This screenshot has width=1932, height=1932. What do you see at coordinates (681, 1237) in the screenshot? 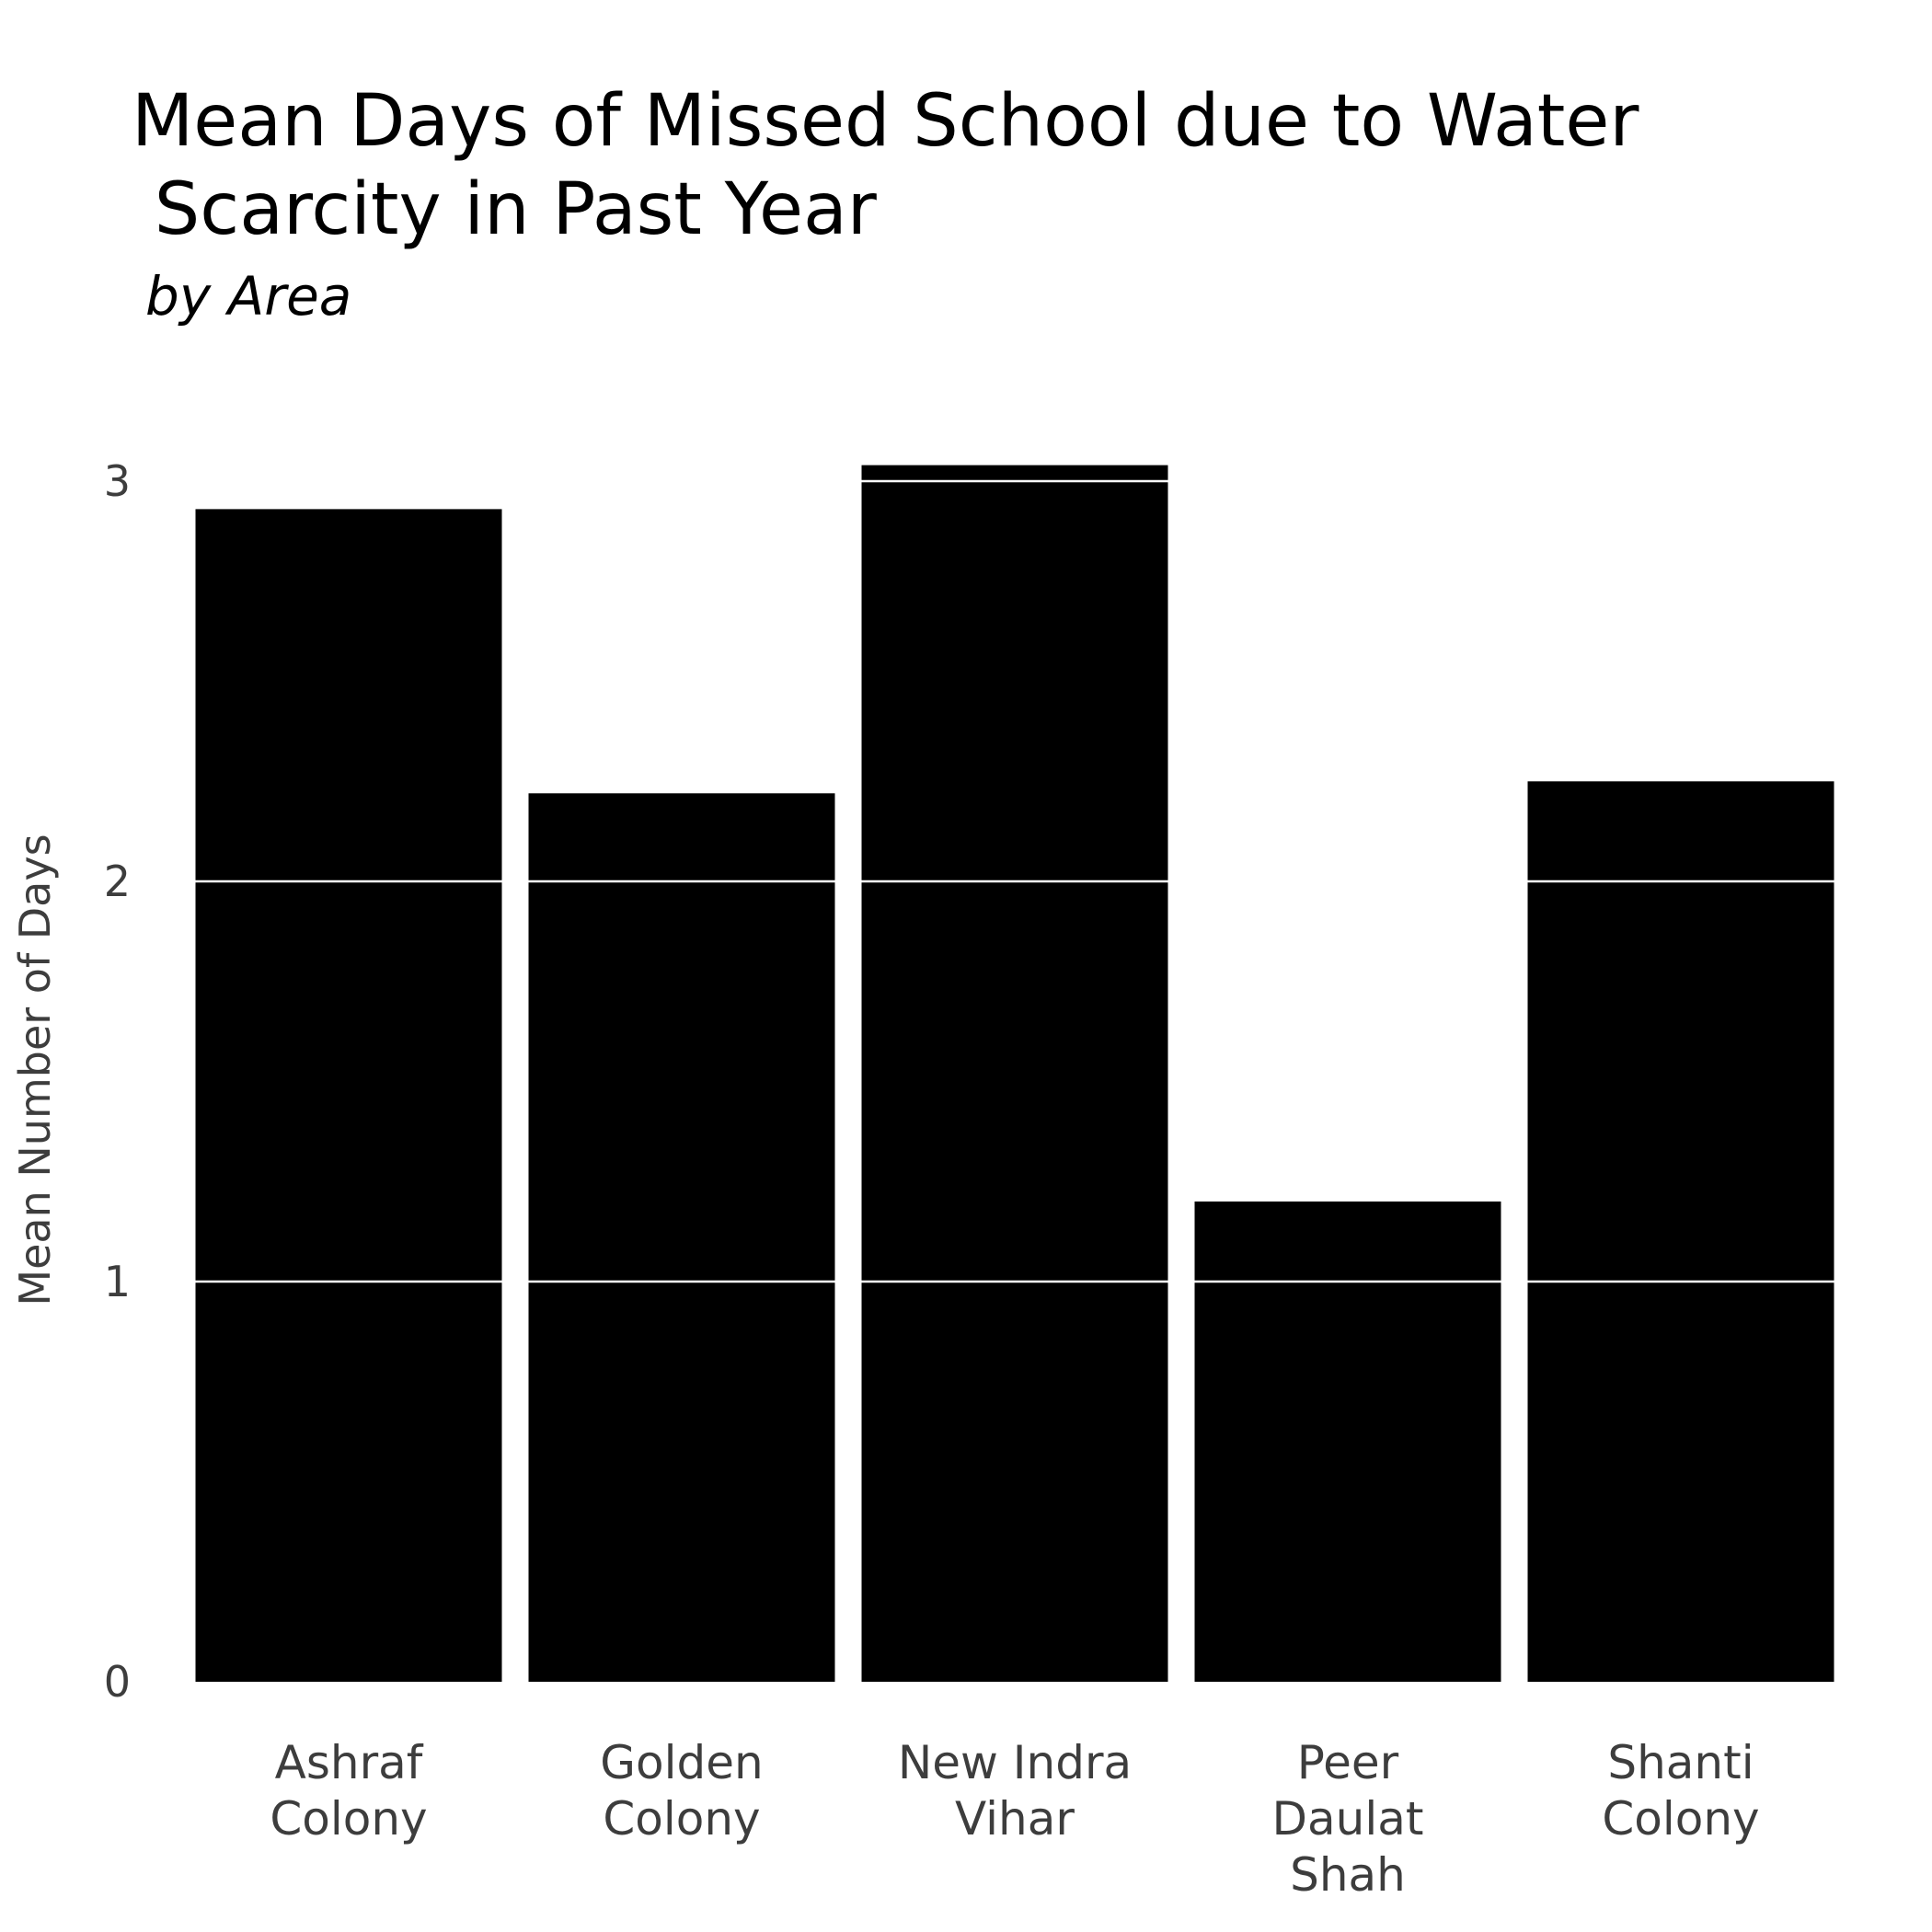
I see `bar-golden-colony` at bounding box center [681, 1237].